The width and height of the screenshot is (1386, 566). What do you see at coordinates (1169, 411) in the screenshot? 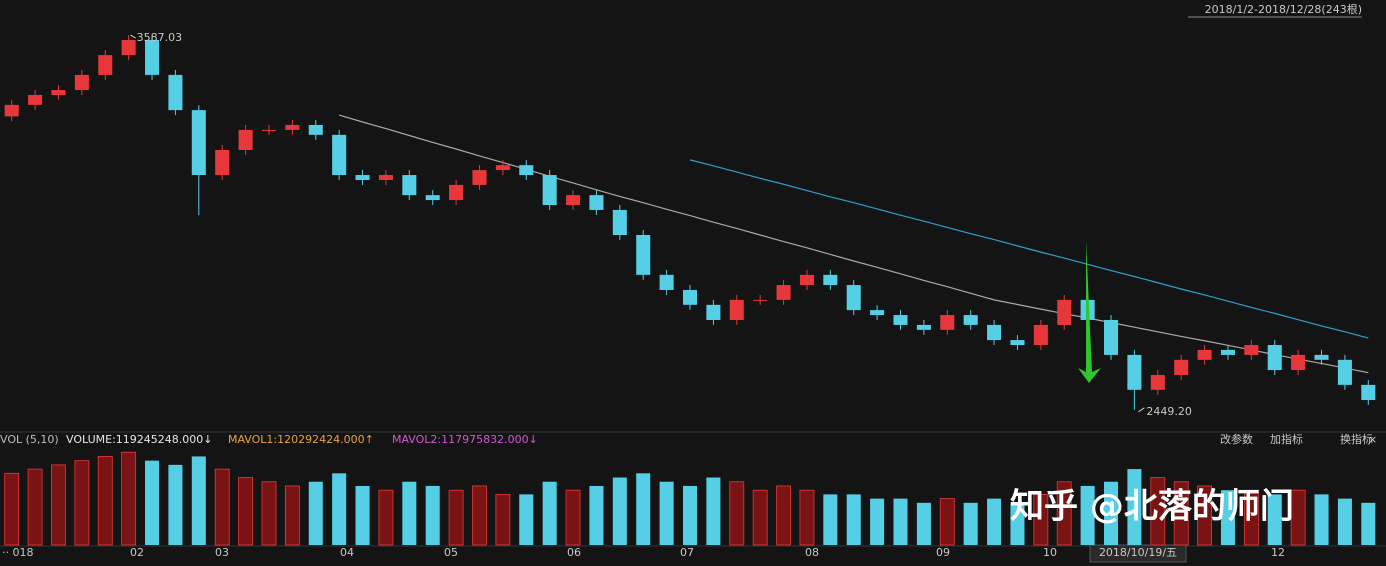
I see `low-label: 2449.20` at bounding box center [1169, 411].